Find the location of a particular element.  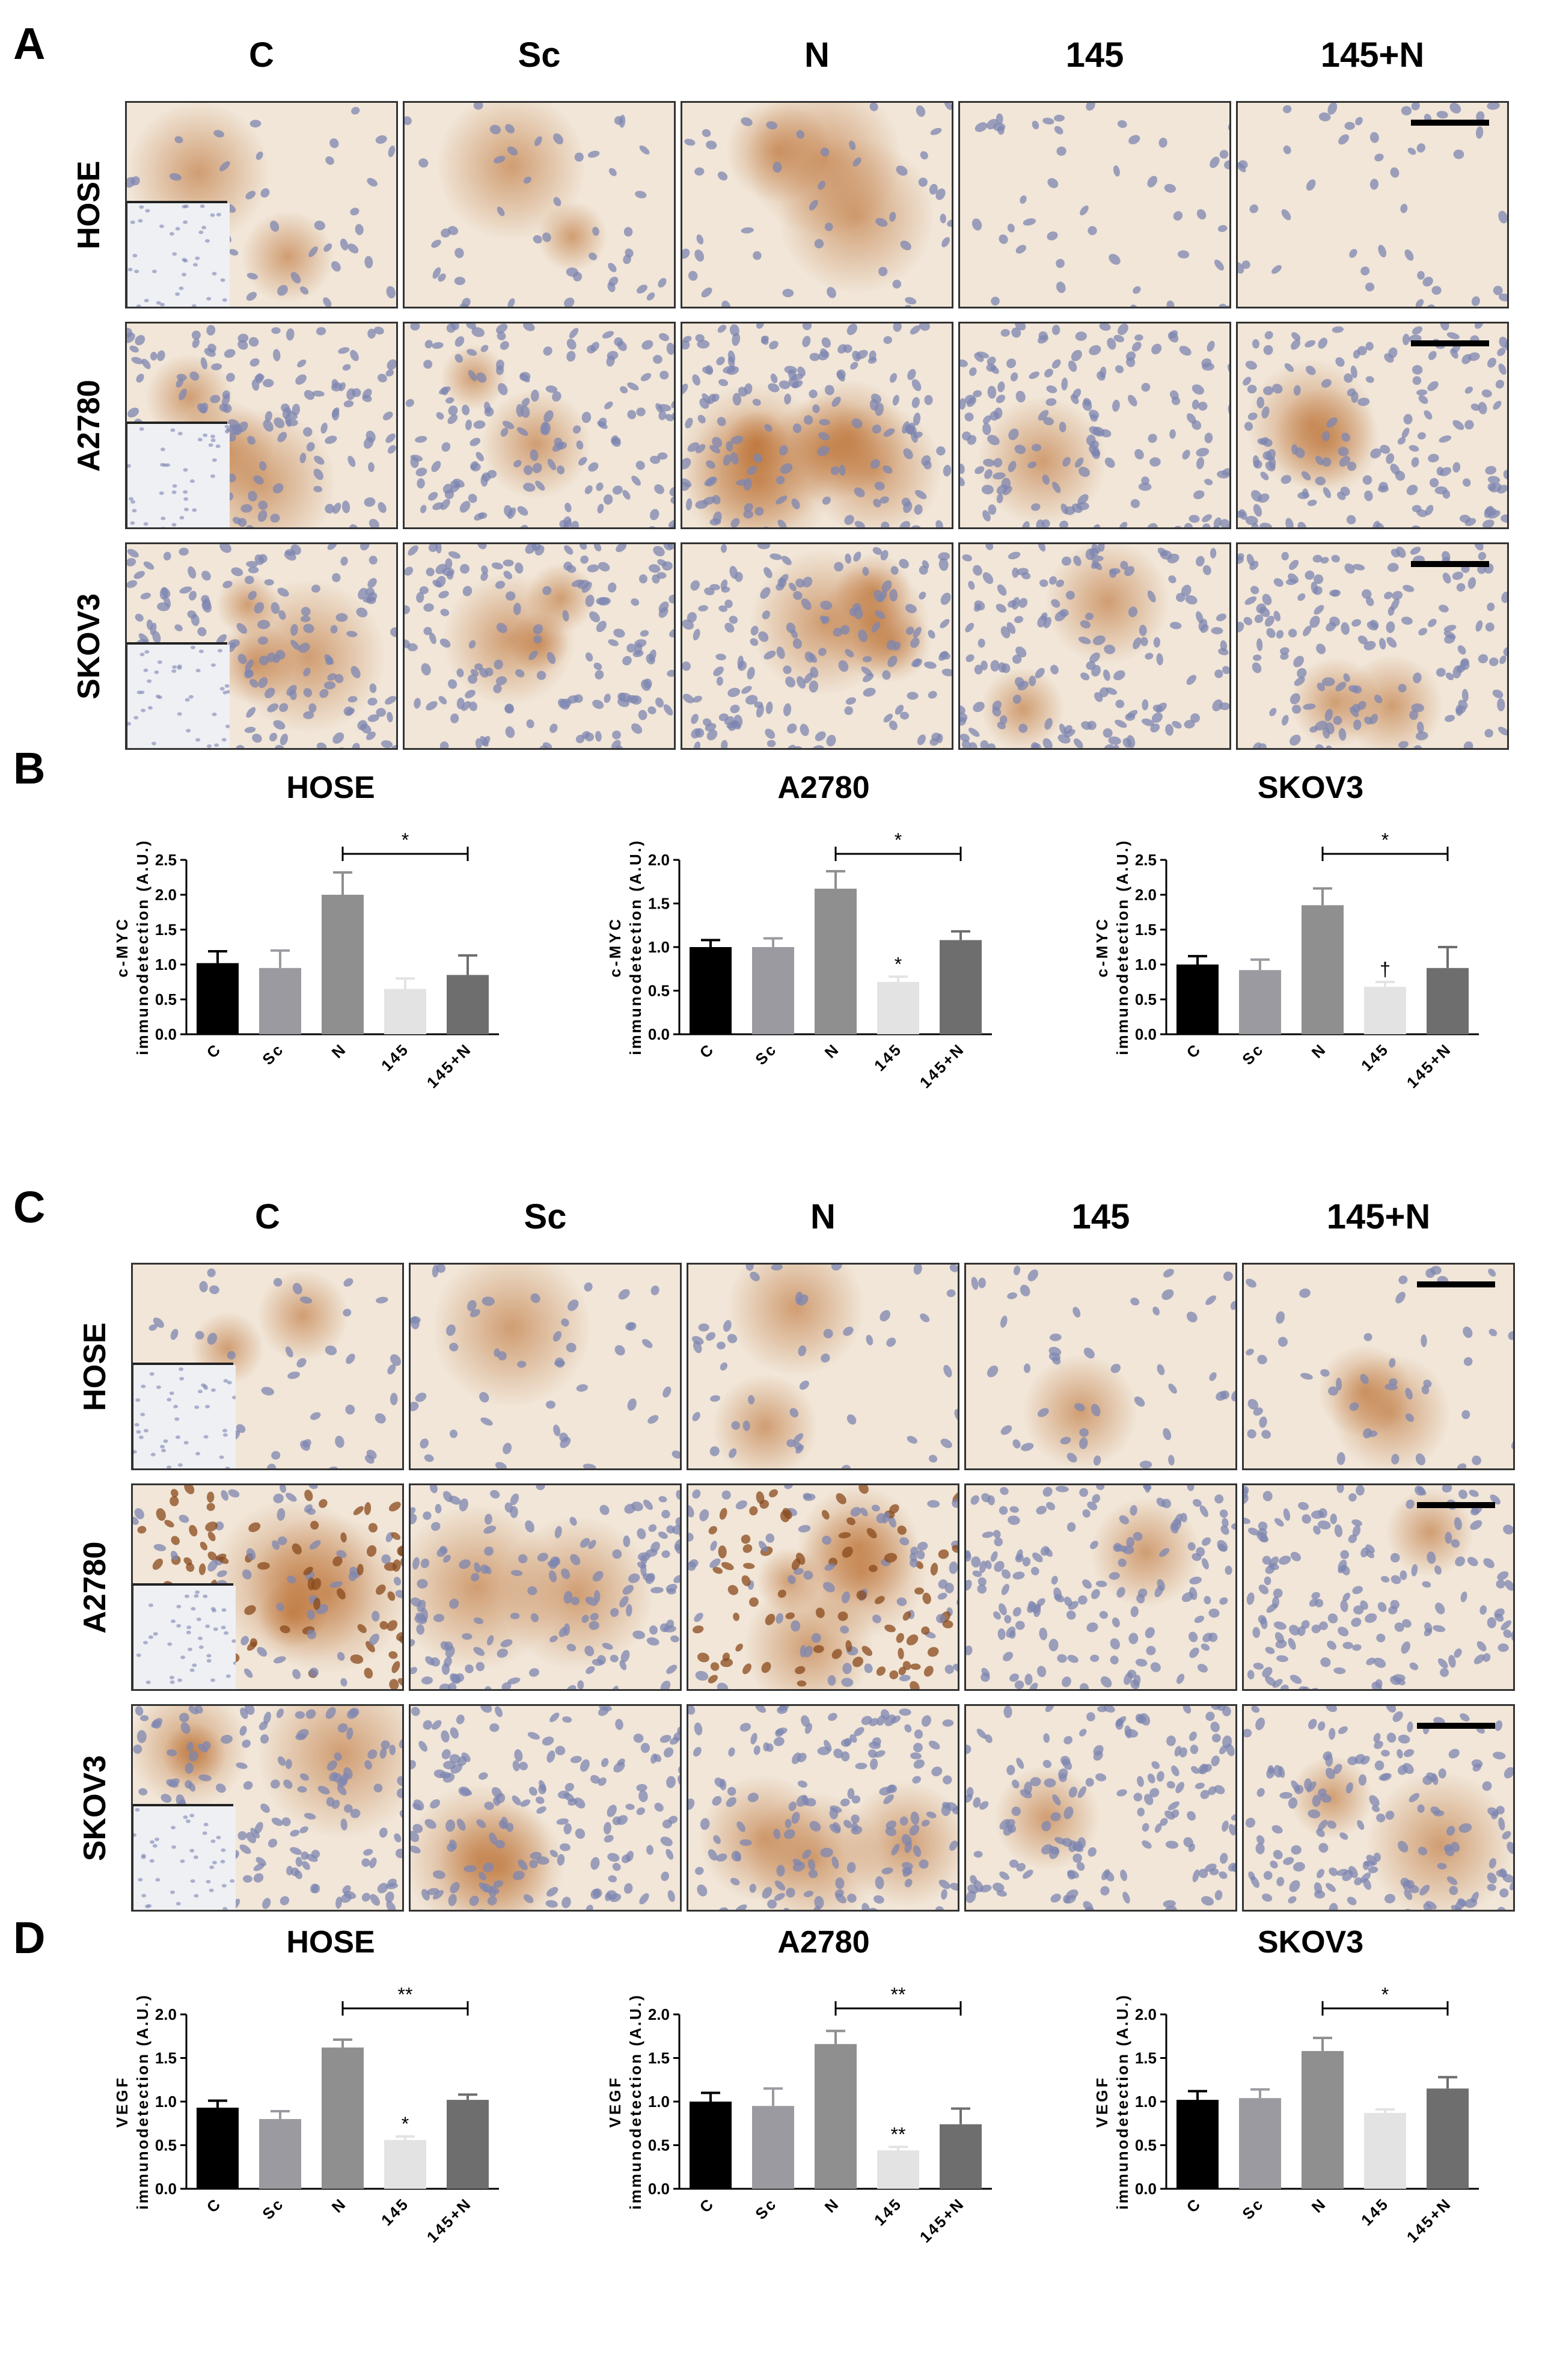

c-myc-column-header: 145+N is located at coordinates (1373, 55).